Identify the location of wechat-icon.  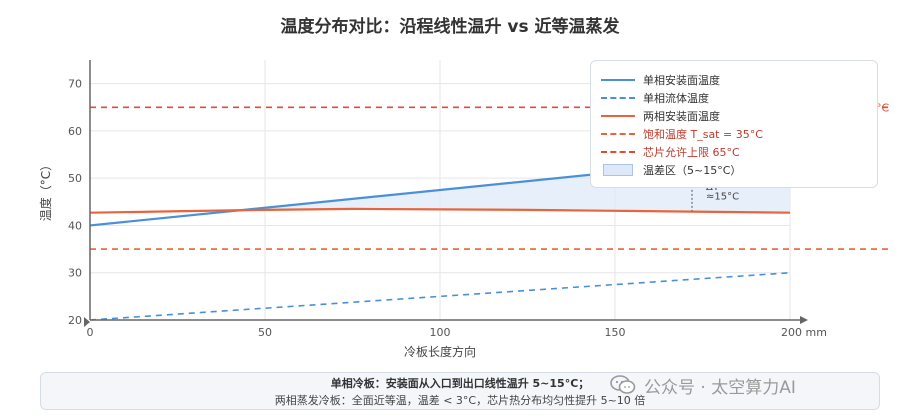
(623, 385).